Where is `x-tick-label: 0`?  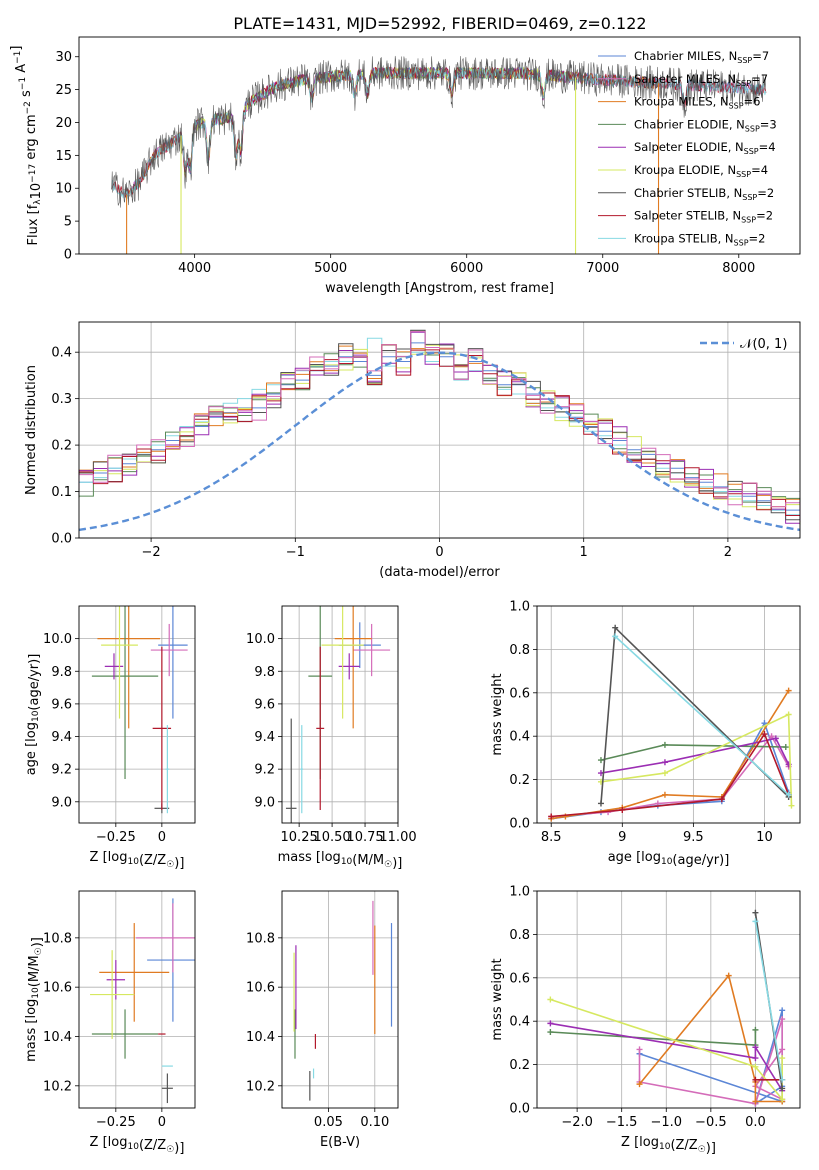 x-tick-label: 0 is located at coordinates (439, 552).